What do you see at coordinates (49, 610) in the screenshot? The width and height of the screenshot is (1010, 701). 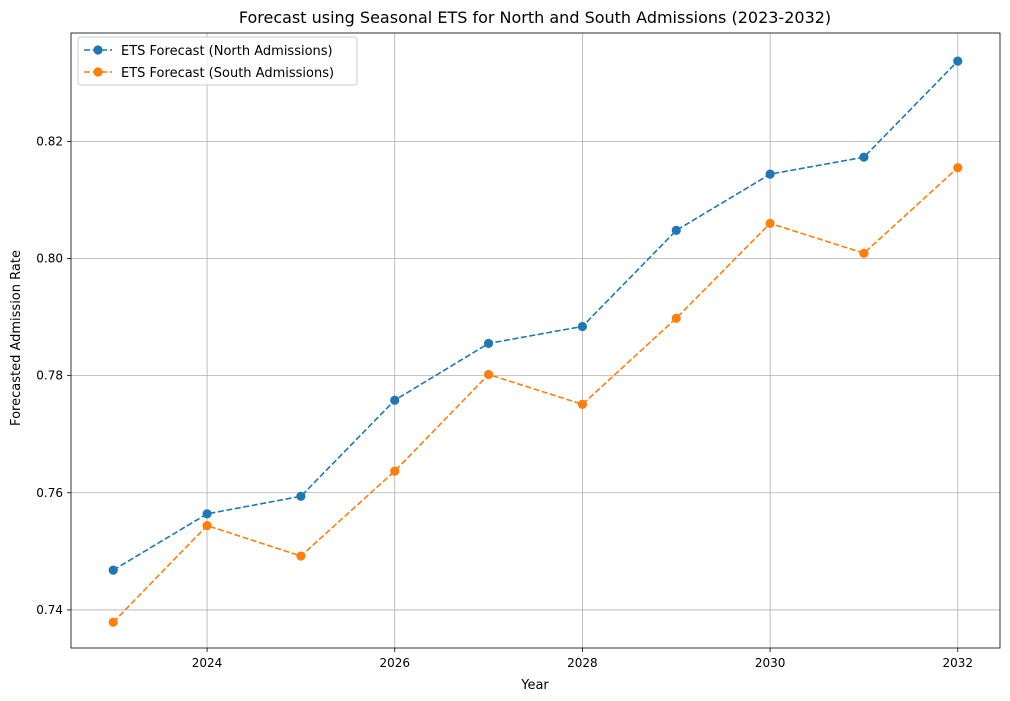 I see `y-tick-label: 0.74` at bounding box center [49, 610].